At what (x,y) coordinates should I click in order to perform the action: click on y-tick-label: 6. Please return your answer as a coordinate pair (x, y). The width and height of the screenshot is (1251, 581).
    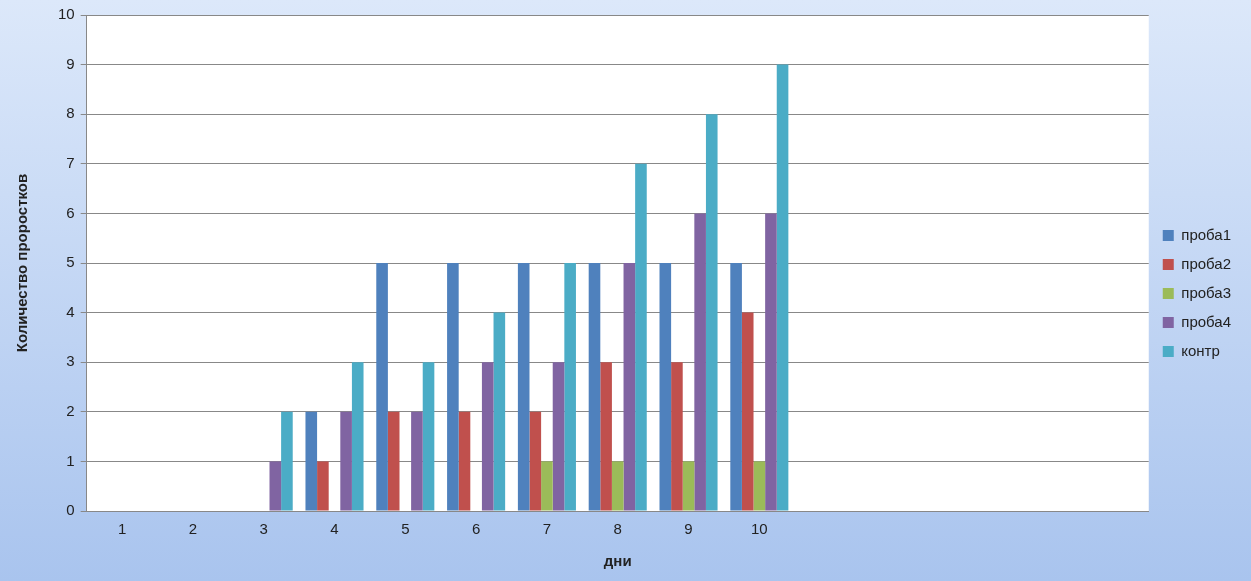
    Looking at the image, I should click on (70, 212).